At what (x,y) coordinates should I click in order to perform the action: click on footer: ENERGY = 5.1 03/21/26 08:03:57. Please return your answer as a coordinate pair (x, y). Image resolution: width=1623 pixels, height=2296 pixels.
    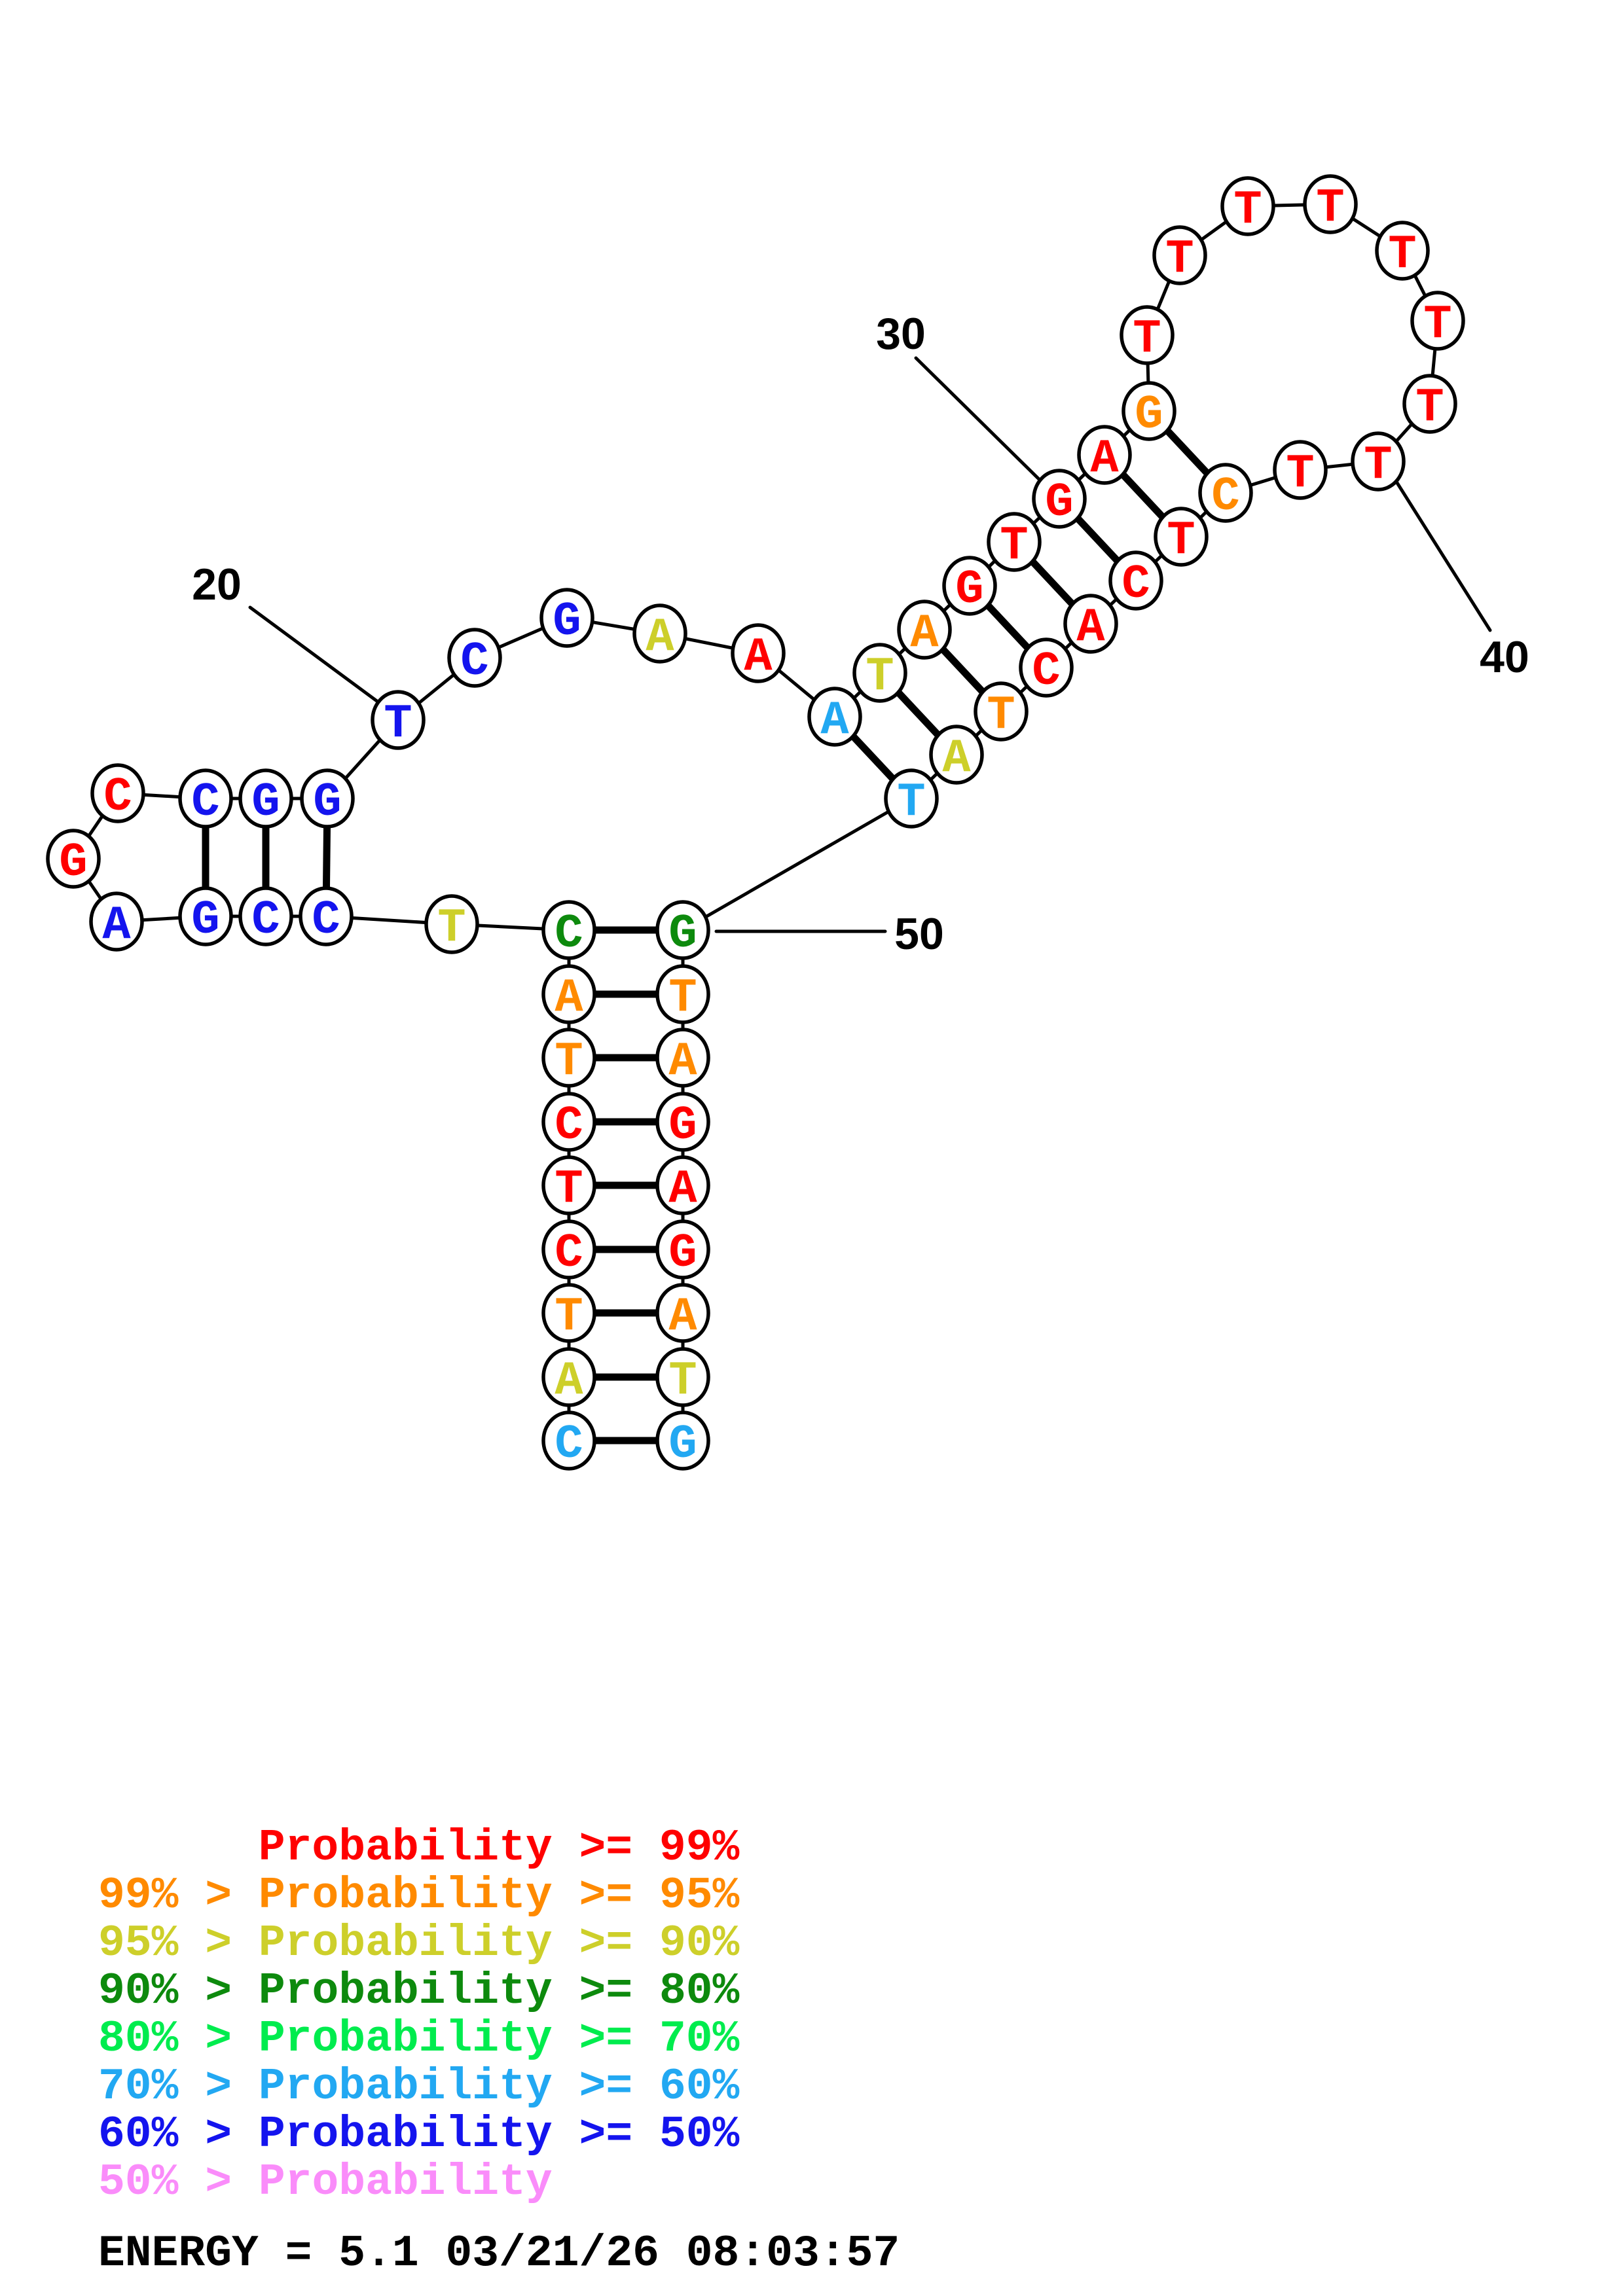
    Looking at the image, I should click on (499, 2254).